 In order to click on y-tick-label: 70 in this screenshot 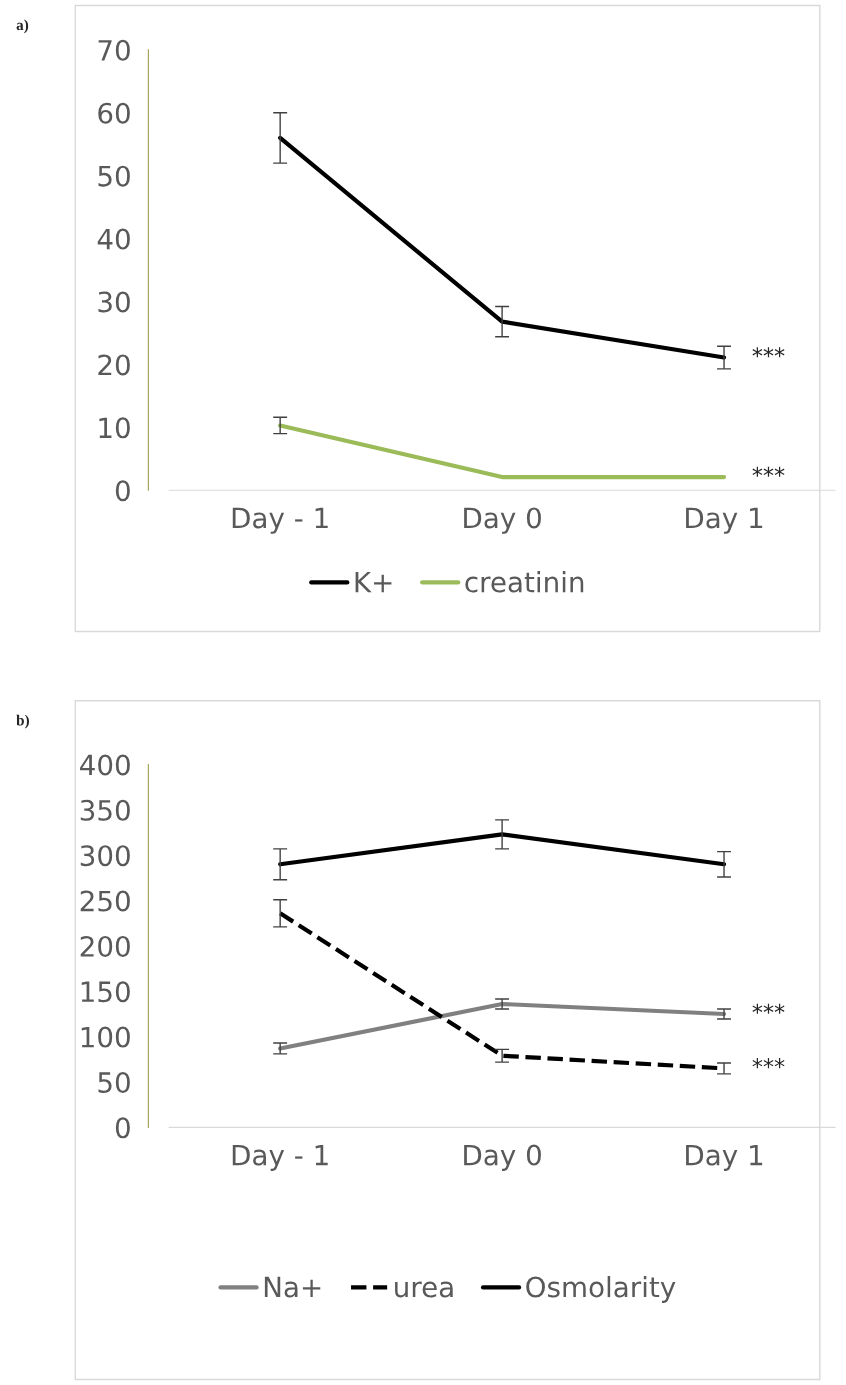, I will do `click(114, 50)`.